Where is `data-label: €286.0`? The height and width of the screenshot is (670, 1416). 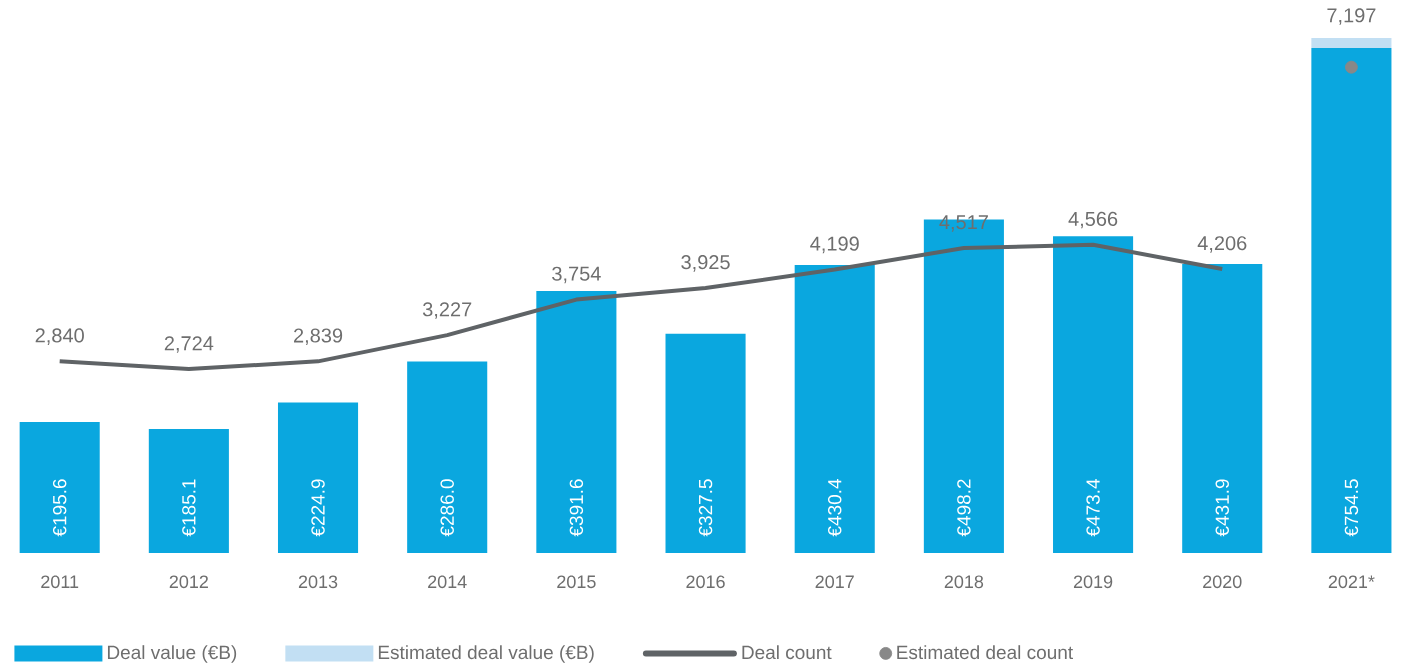
data-label: €286.0 is located at coordinates (447, 508).